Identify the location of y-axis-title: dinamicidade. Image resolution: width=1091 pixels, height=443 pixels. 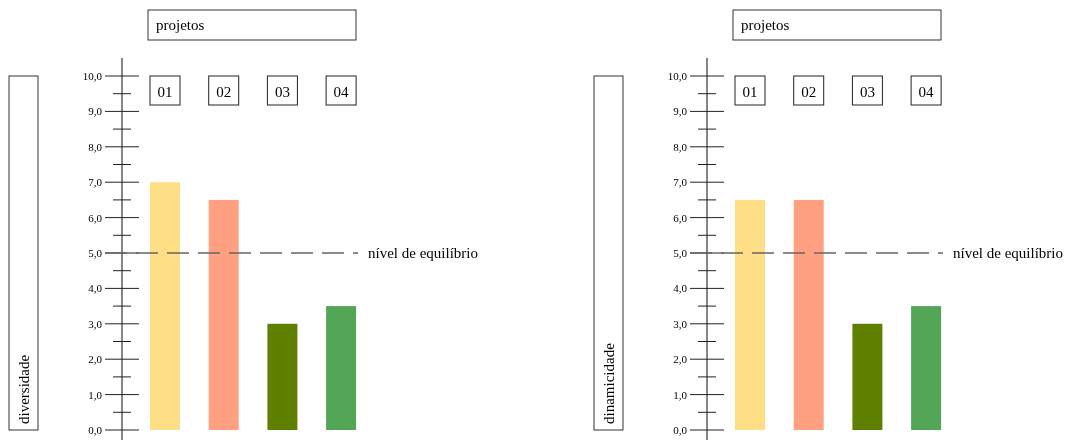
(609, 383).